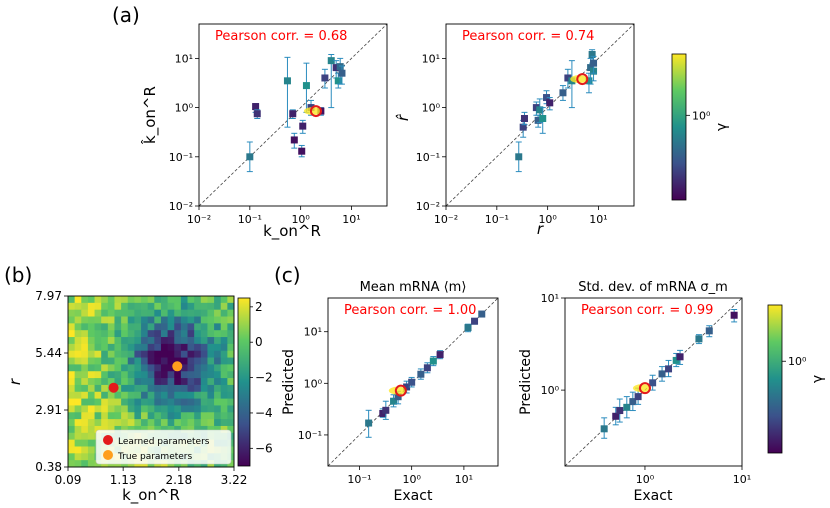  What do you see at coordinates (264, 448) in the screenshot?
I see `colorbar-tick-label: −6` at bounding box center [264, 448].